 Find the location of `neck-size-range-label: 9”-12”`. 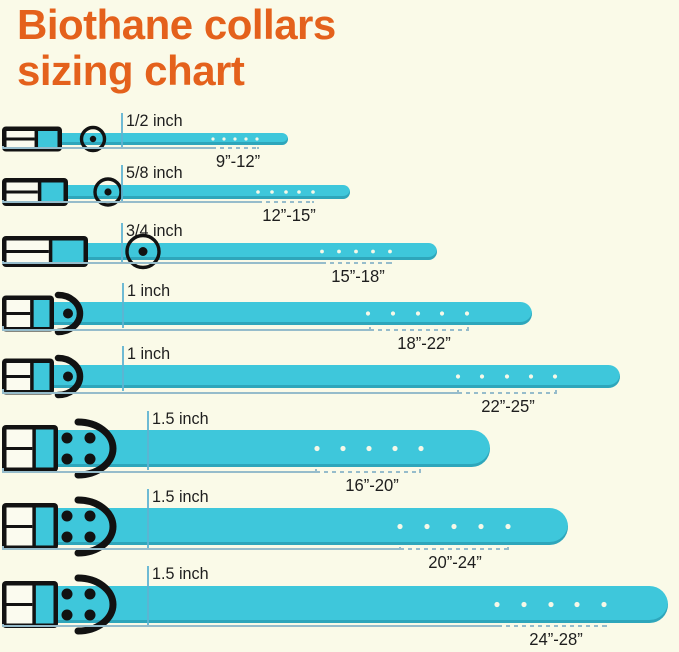

neck-size-range-label: 9”-12” is located at coordinates (238, 161).